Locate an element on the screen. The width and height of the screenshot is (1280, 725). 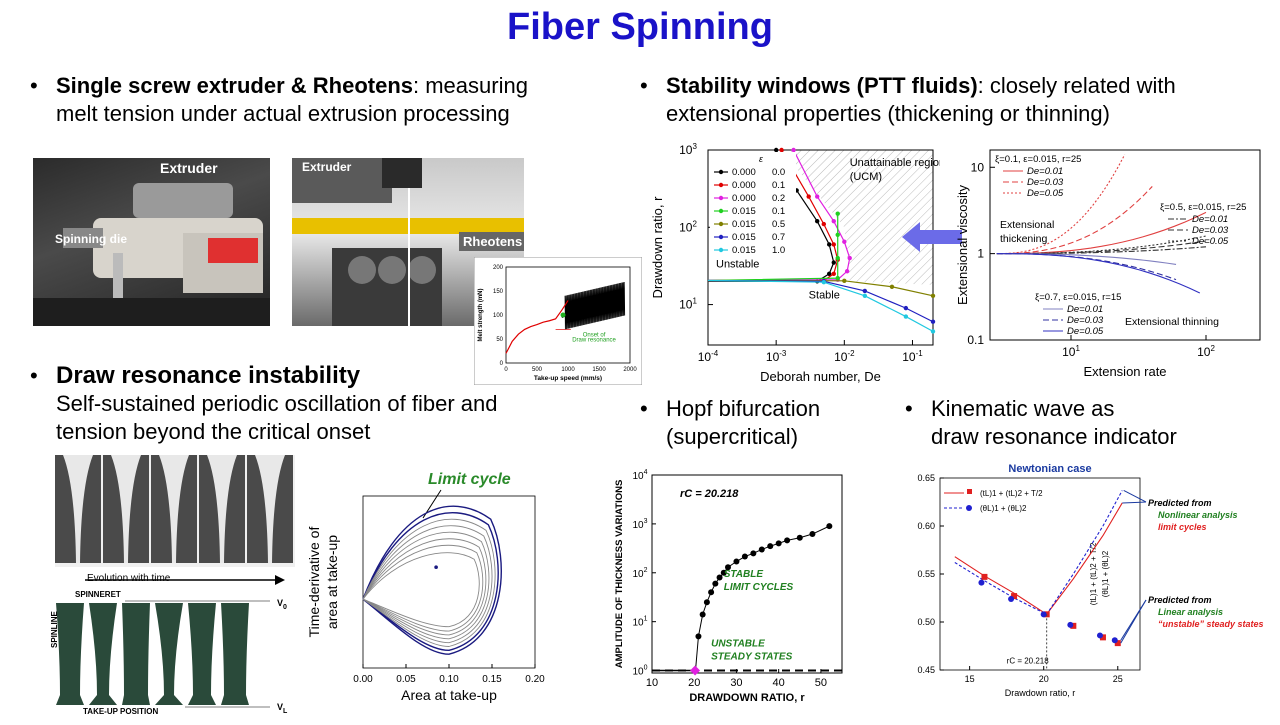
bullet-hopf: • Hopf bifurcation (supercritical) is located at coordinates (760, 424).